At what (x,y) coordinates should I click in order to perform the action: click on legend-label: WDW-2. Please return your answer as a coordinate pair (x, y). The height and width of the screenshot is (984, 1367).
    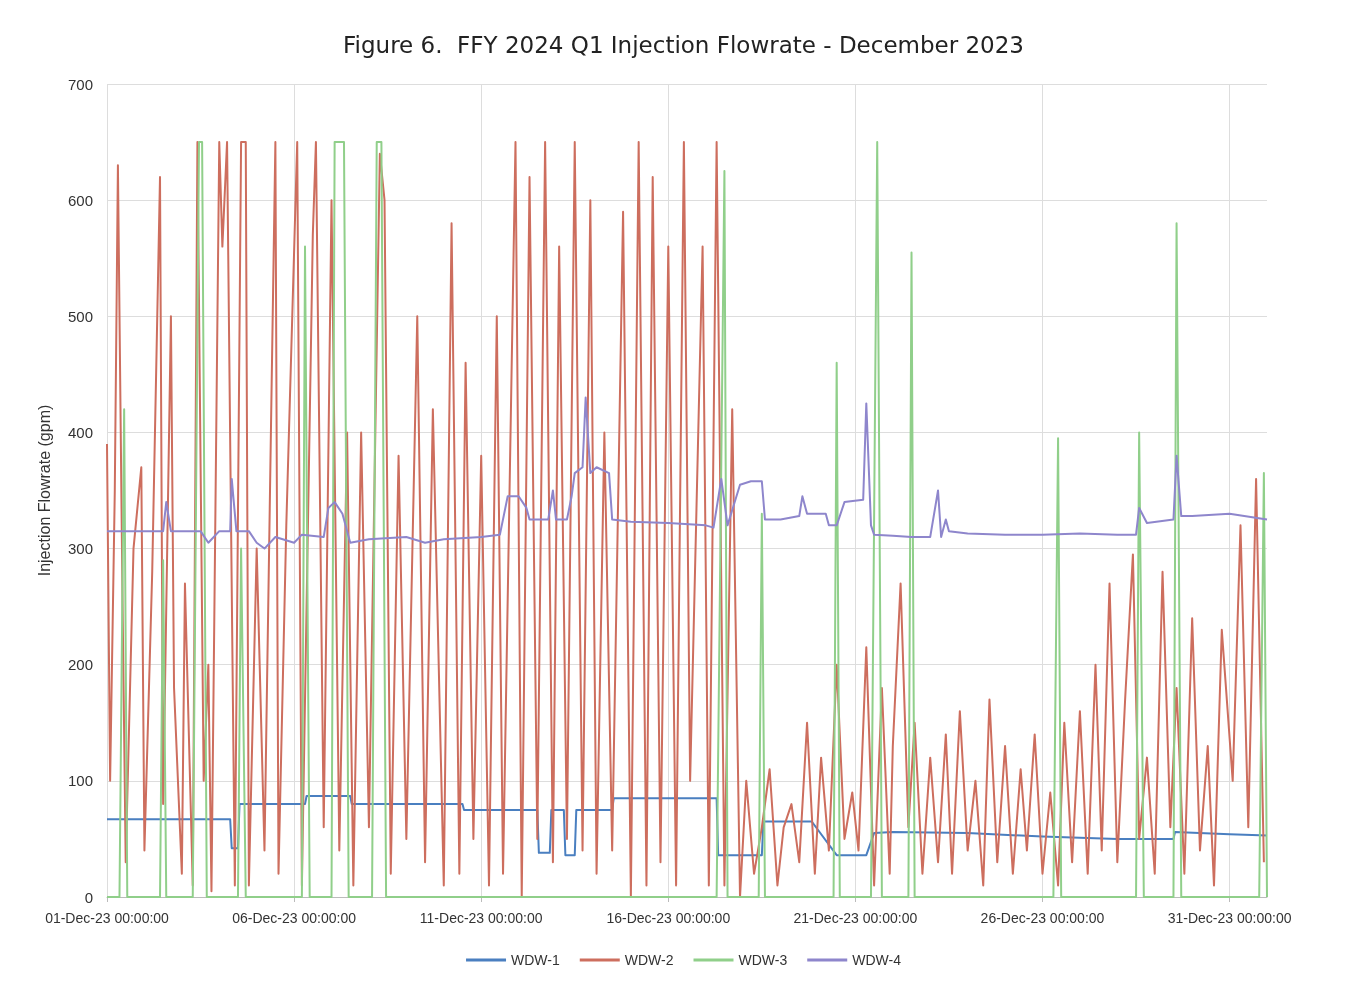
    Looking at the image, I should click on (649, 960).